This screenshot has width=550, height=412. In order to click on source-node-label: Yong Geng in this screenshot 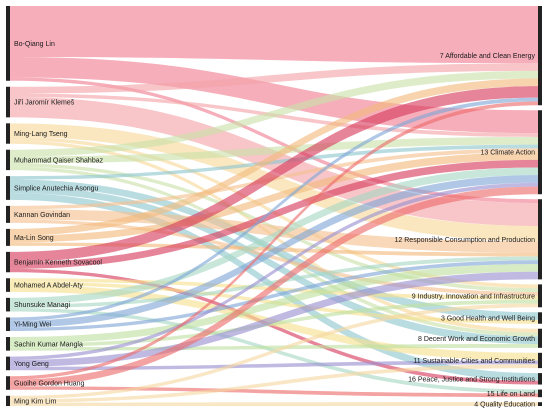, I will do `click(31, 364)`.